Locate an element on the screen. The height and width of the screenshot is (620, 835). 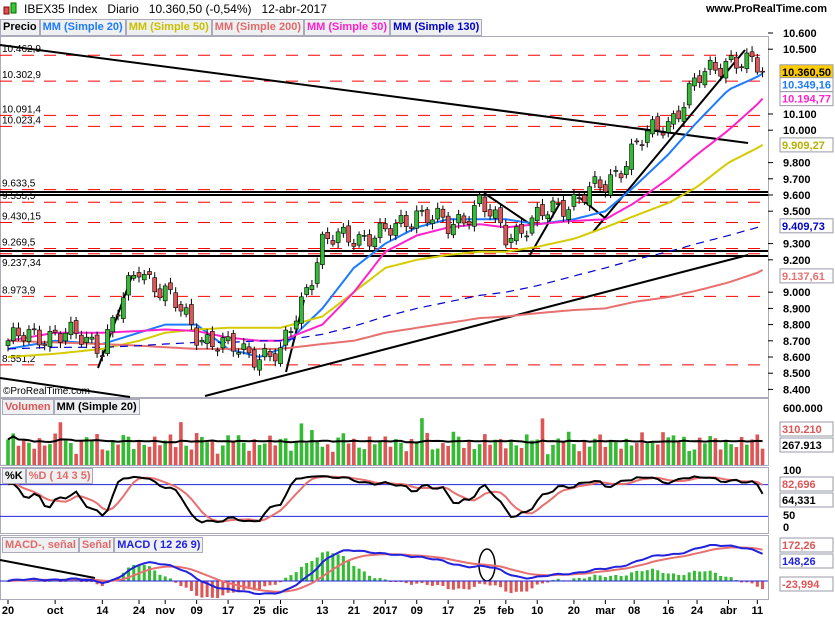
legend-volume-ma: MM (Simple 20) is located at coordinates (96, 407).